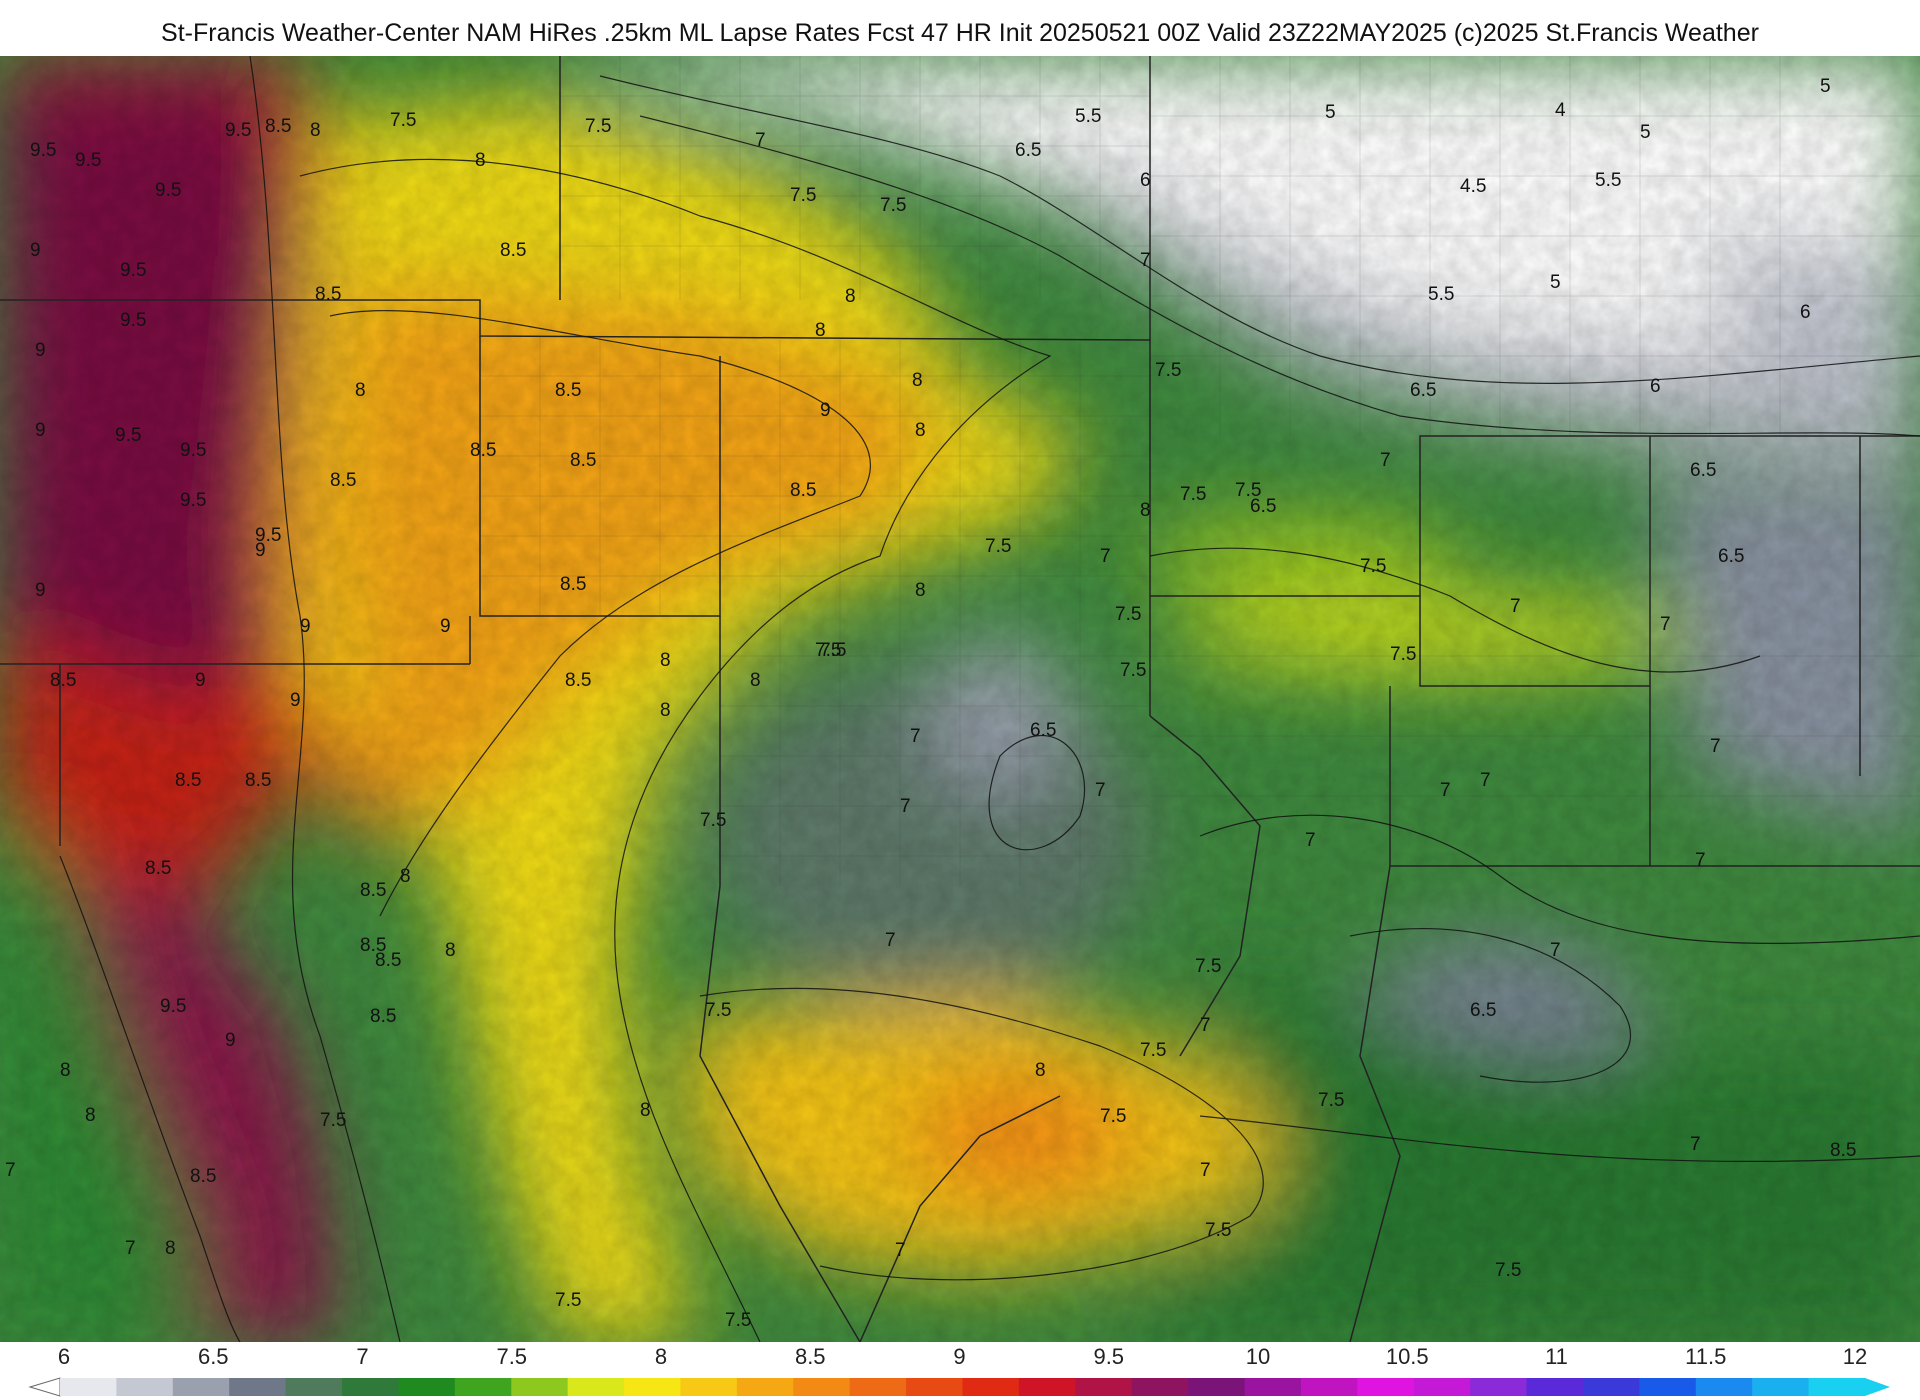  What do you see at coordinates (1560, 110) in the screenshot?
I see `contour-label: 4` at bounding box center [1560, 110].